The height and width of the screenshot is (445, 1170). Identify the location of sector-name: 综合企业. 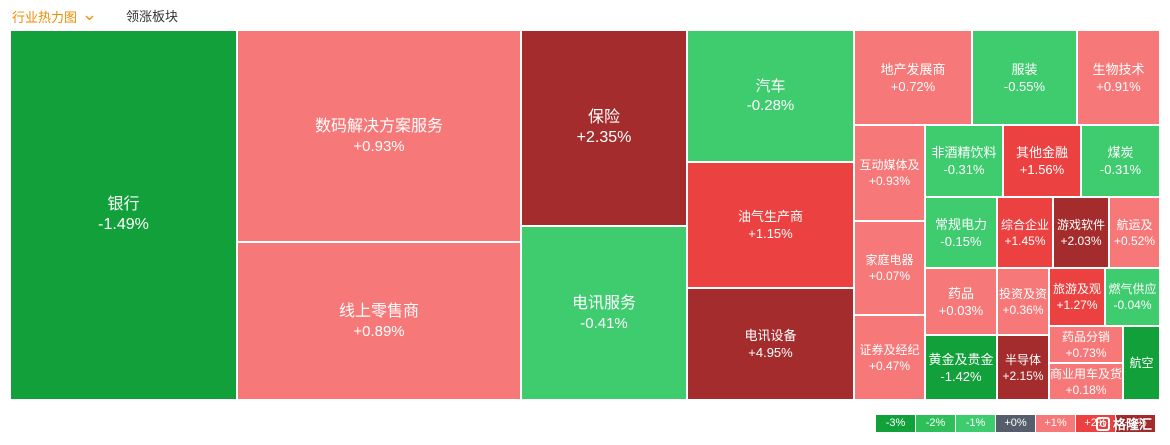
(1024, 224).